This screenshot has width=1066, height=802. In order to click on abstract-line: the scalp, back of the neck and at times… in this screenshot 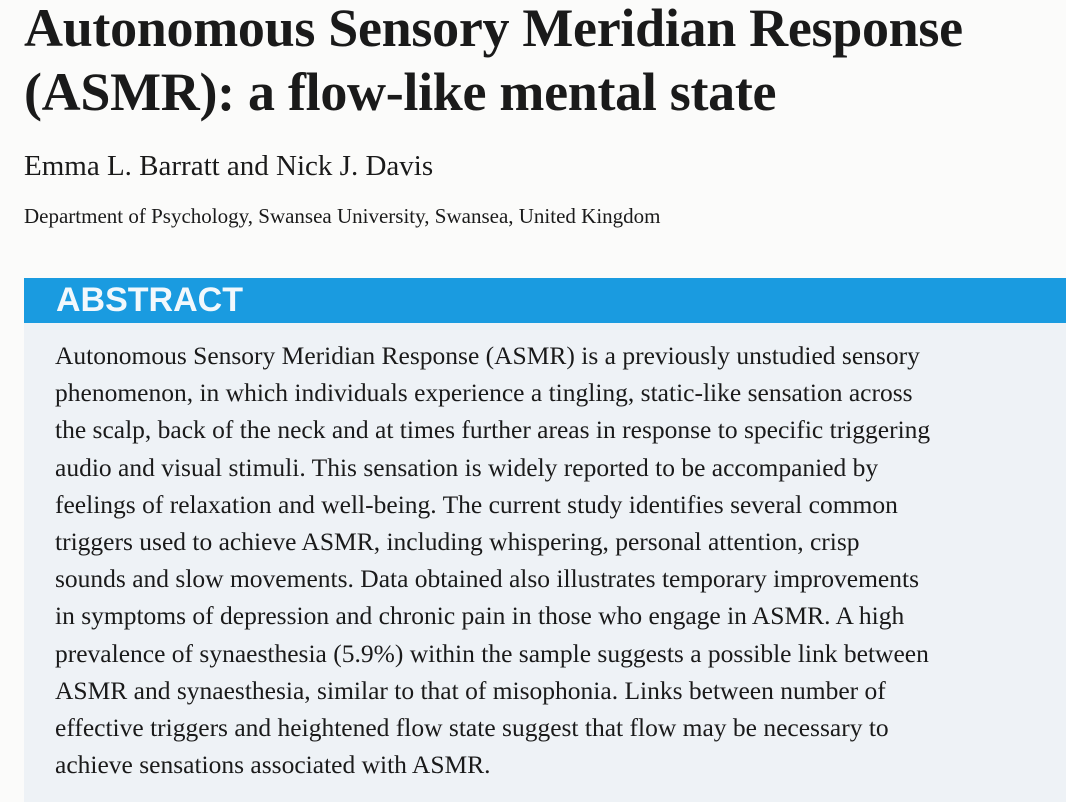, I will do `click(493, 430)`.